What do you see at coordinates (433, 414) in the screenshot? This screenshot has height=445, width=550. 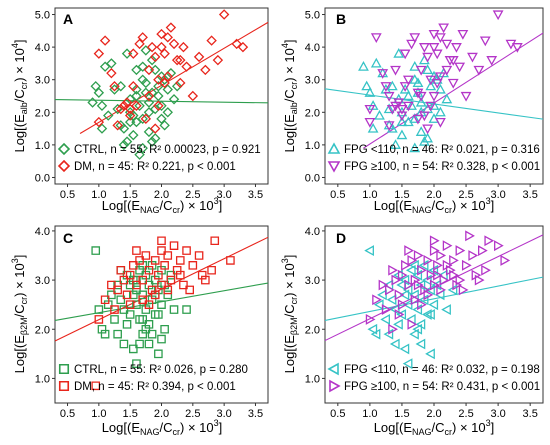 I see `panel-d-xtick-label-3: 2.0` at bounding box center [433, 414].